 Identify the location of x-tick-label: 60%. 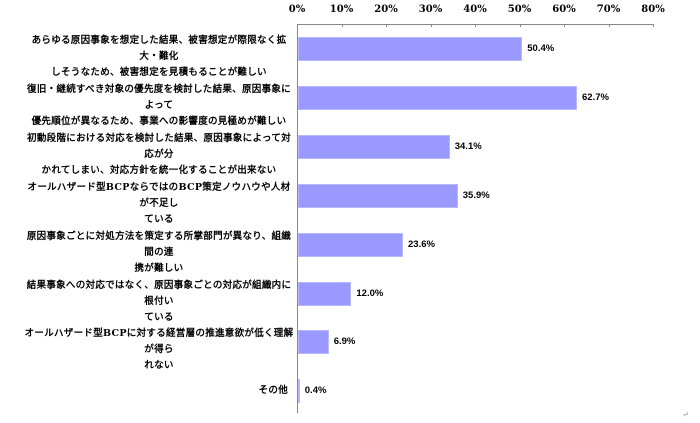
(564, 9).